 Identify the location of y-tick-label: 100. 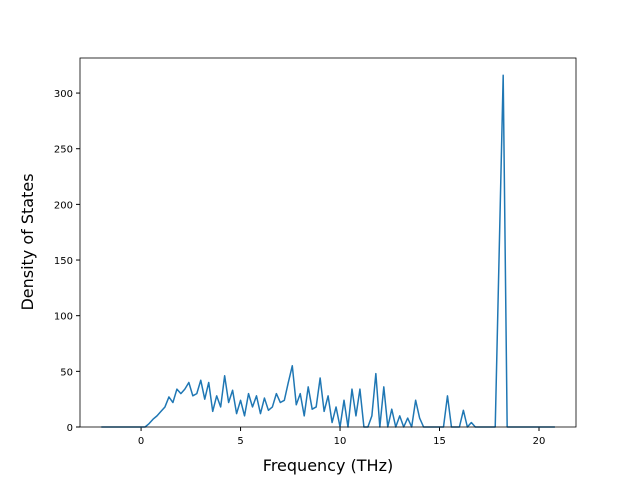
(63, 317).